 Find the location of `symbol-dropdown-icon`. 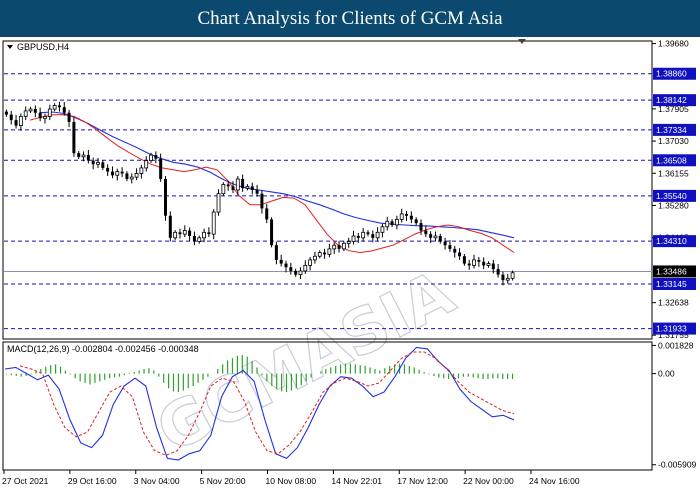

symbol-dropdown-icon is located at coordinates (10, 47).